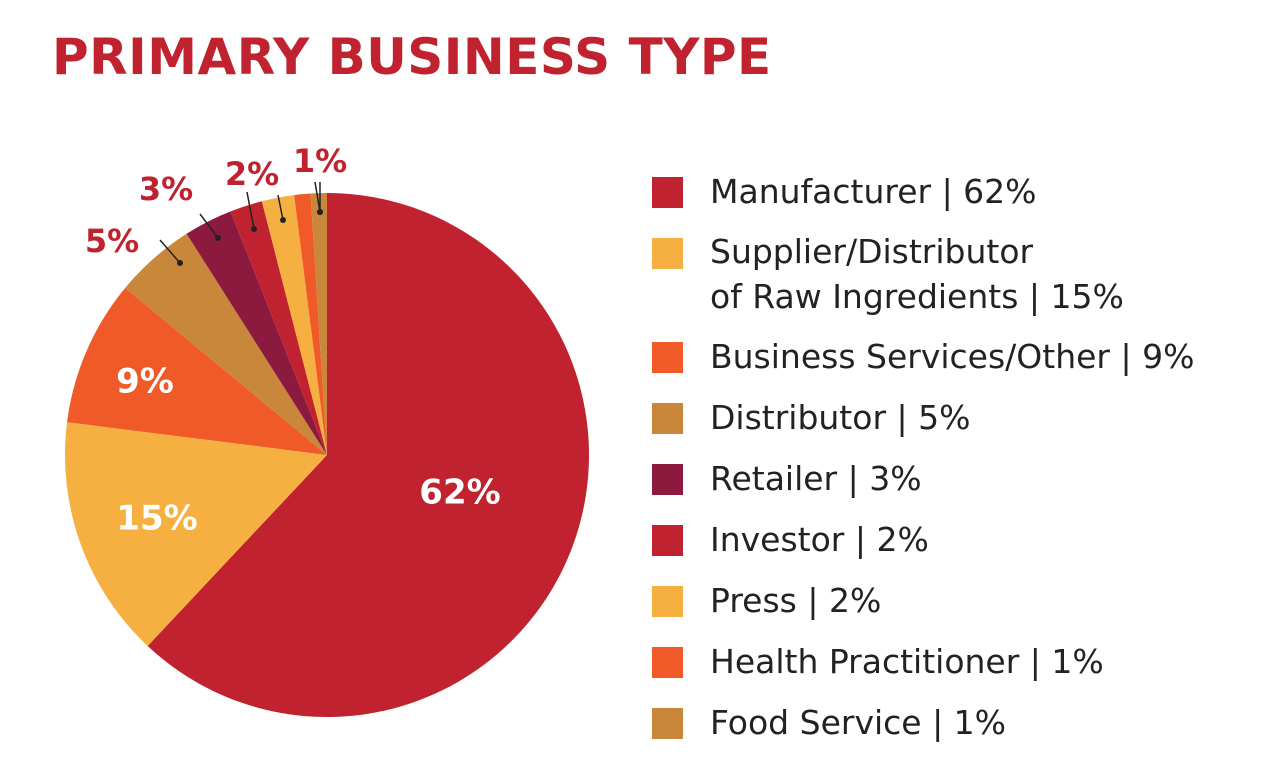 The image size is (1280, 770). What do you see at coordinates (819, 539) in the screenshot?
I see `legend-label: Investor | 2%` at bounding box center [819, 539].